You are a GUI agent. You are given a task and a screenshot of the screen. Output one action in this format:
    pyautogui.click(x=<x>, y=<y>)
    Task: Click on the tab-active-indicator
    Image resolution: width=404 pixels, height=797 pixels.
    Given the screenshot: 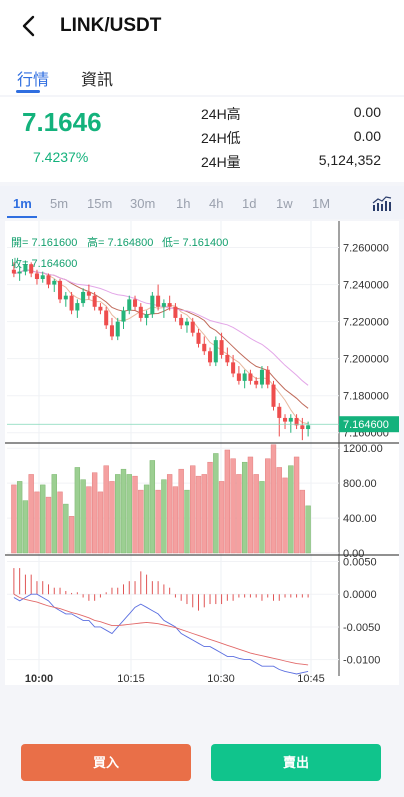 What is the action you would take?
    pyautogui.click(x=28, y=91)
    